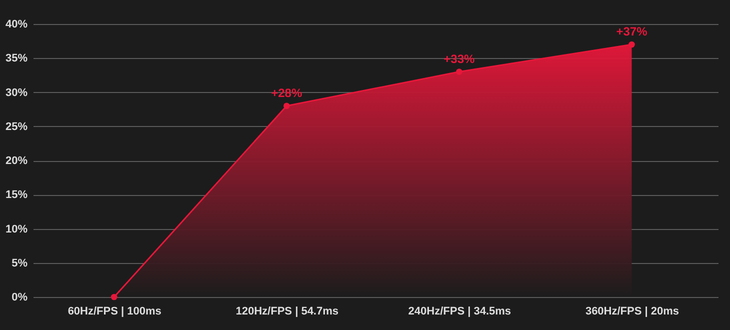  What do you see at coordinates (20, 298) in the screenshot?
I see `y-tick-label: 0%` at bounding box center [20, 298].